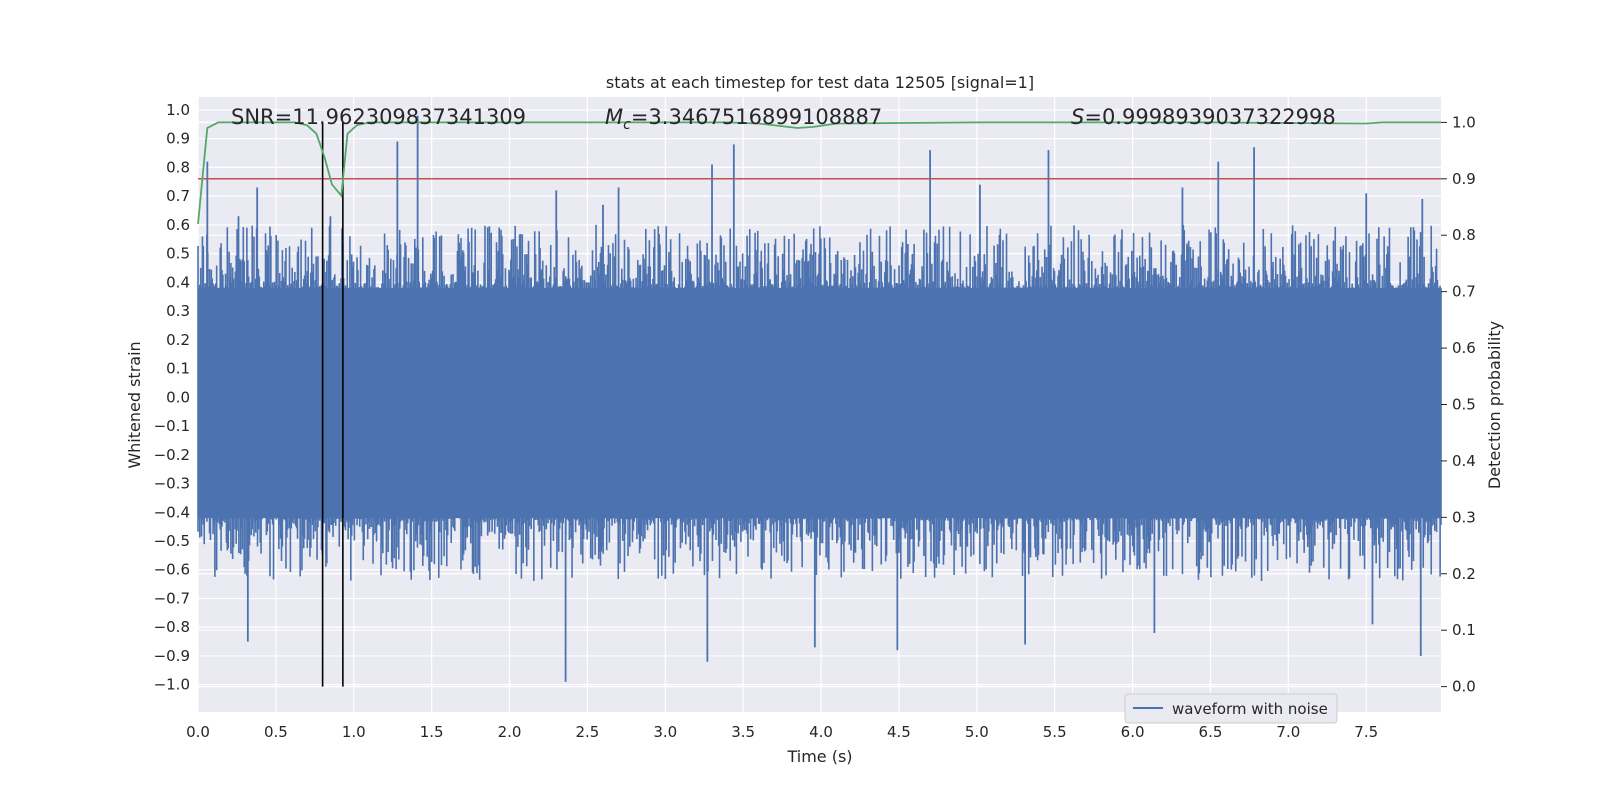 This screenshot has height=800, width=1600. What do you see at coordinates (1464, 348) in the screenshot?
I see `y-right-tick-label: 0.6` at bounding box center [1464, 348].